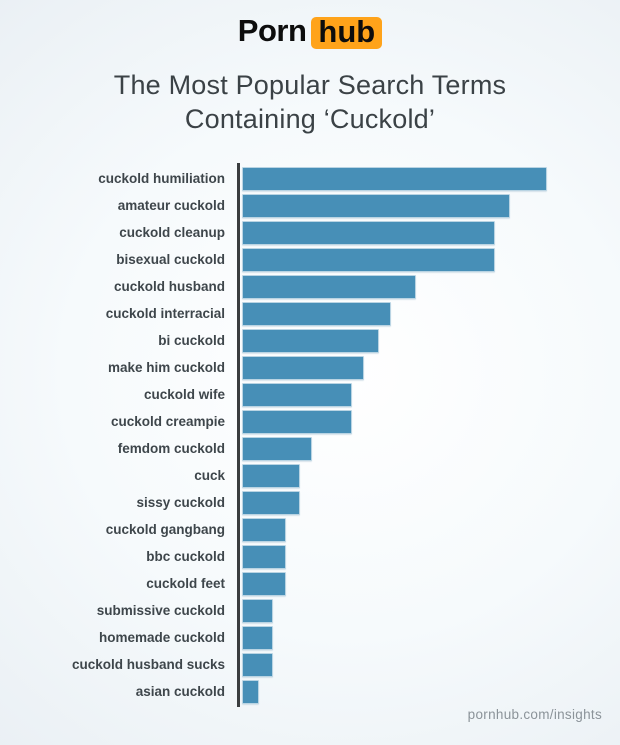 The image size is (620, 745). I want to click on bar-row: bisexual cuckold, so click(310, 259).